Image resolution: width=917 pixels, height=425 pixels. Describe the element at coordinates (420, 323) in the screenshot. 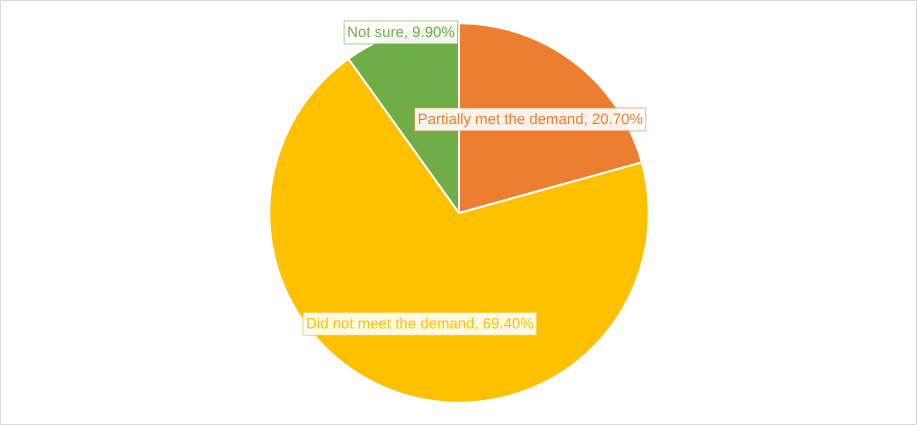

I see `slice-label: Did not meet the demand, 69.40%` at that location.